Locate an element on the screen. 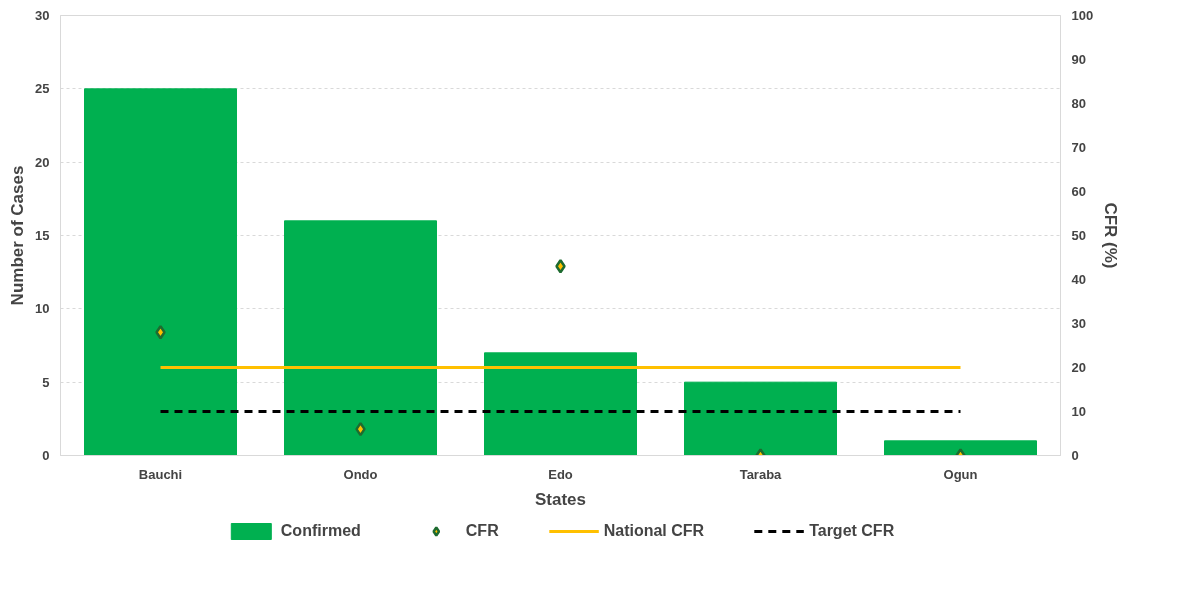 This screenshot has height=615, width=1187. x-tick-label: Ondo is located at coordinates (360, 474).